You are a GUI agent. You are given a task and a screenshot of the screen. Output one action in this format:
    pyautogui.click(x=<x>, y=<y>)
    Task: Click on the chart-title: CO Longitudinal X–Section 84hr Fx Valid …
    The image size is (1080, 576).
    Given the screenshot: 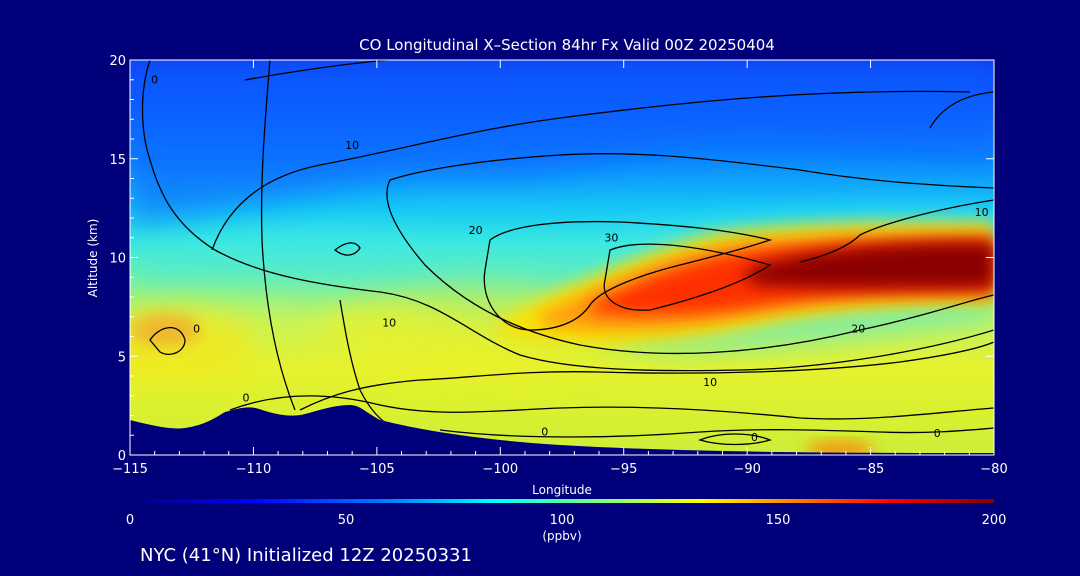 What is the action you would take?
    pyautogui.click(x=567, y=45)
    